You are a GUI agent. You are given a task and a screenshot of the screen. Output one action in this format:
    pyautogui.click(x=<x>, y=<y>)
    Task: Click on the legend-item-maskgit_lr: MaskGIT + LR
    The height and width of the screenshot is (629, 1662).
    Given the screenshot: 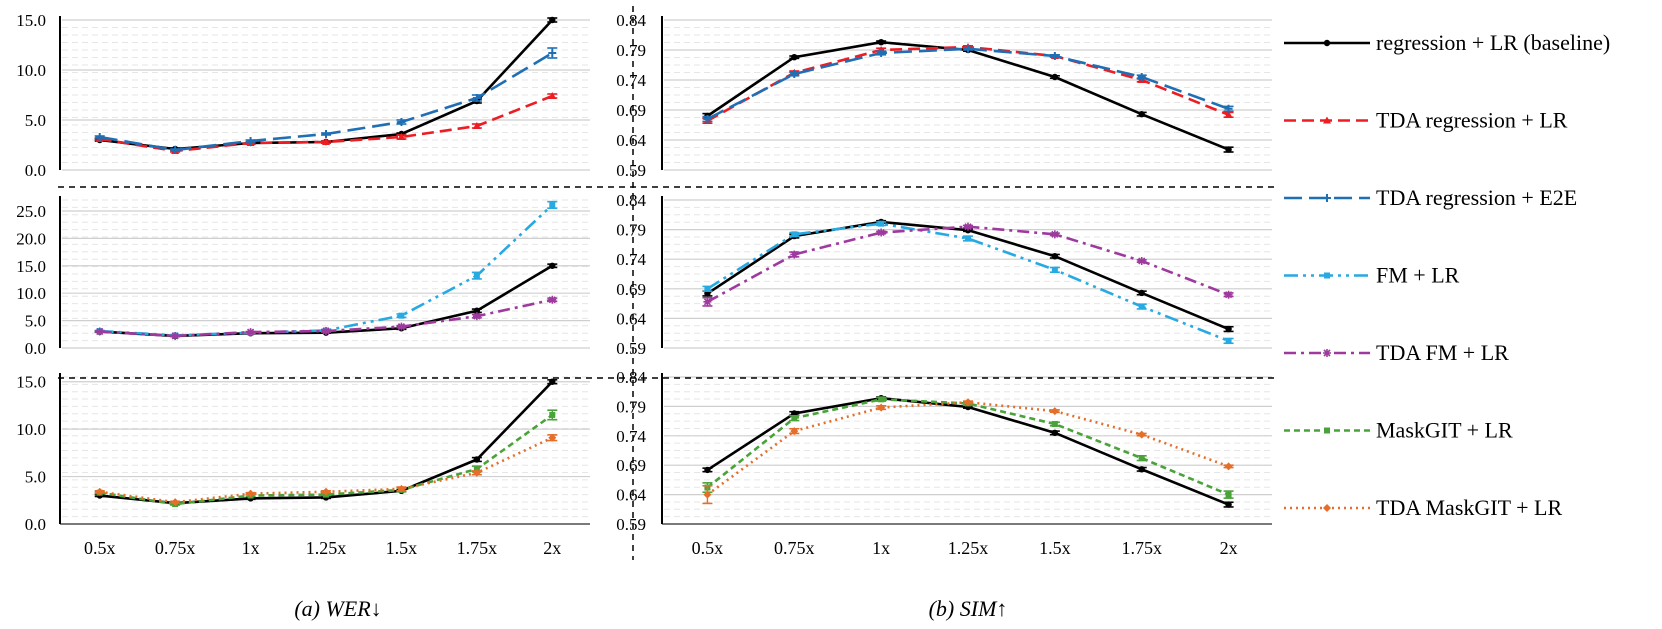 What is the action you would take?
    pyautogui.click(x=1398, y=430)
    